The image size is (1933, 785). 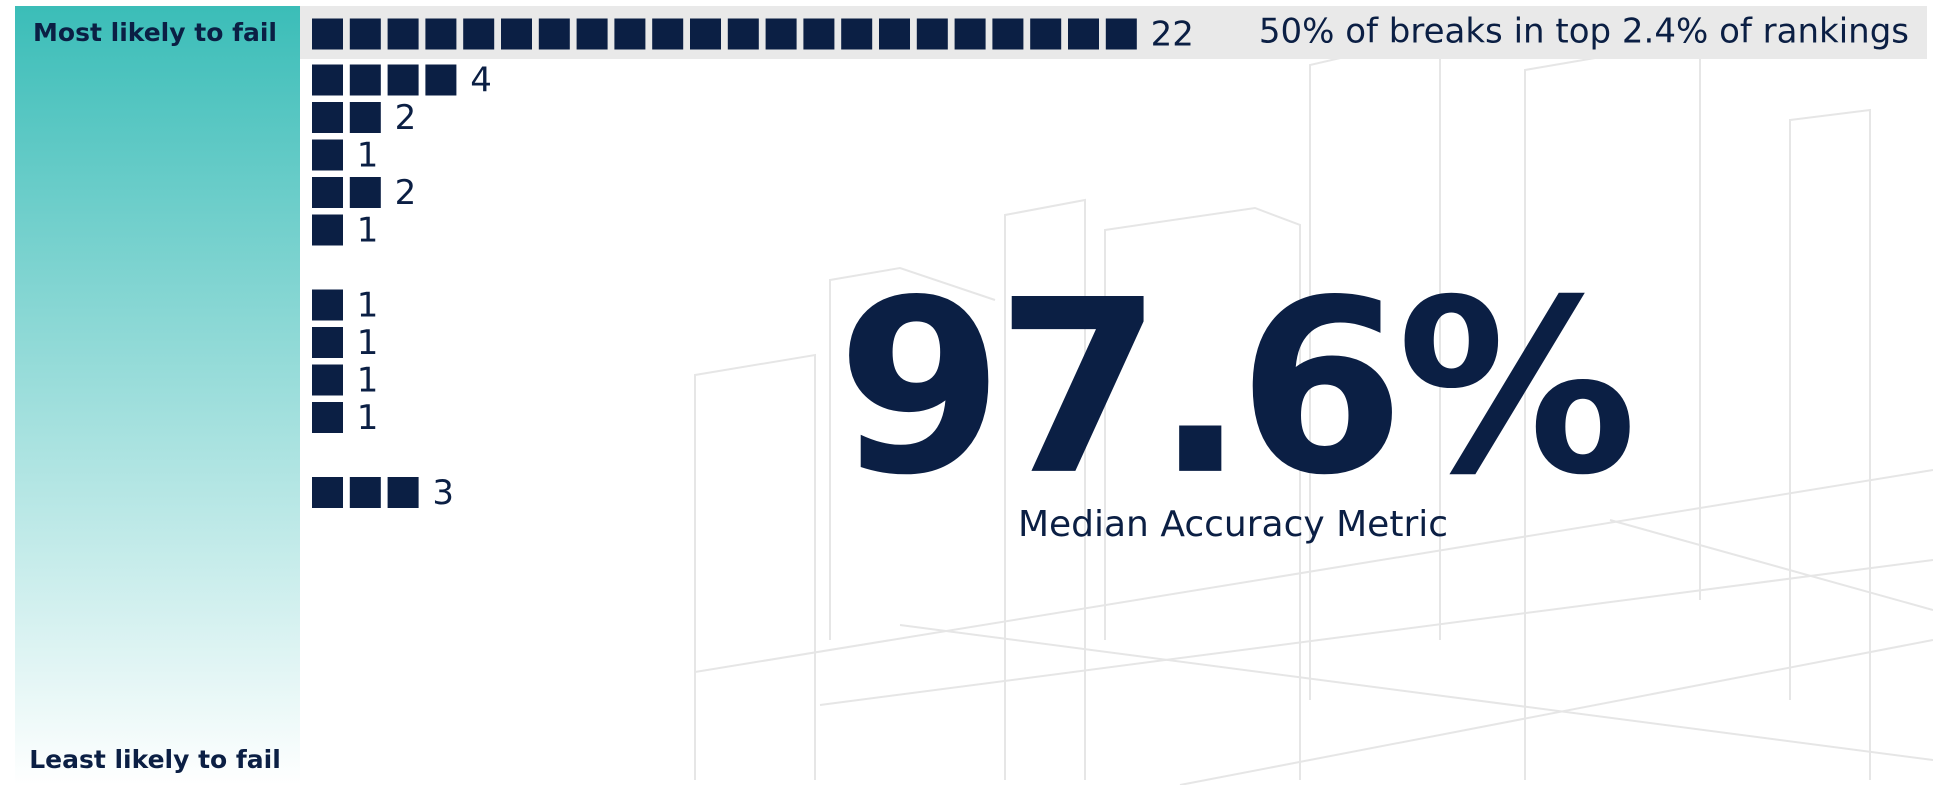 I want to click on count-label: 22, so click(x=1172, y=35).